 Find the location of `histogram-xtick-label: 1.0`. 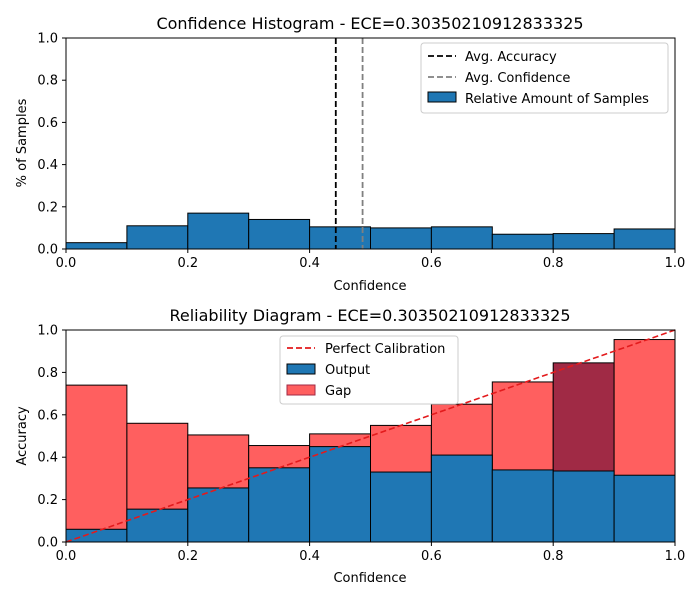

histogram-xtick-label: 1.0 is located at coordinates (675, 263).